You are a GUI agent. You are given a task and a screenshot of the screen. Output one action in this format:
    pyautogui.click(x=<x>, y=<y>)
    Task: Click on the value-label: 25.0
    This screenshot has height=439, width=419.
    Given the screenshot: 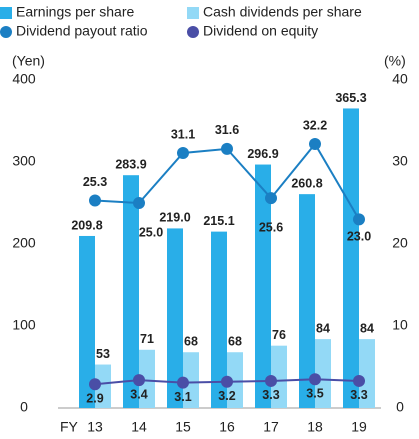 What is the action you would take?
    pyautogui.click(x=151, y=232)
    